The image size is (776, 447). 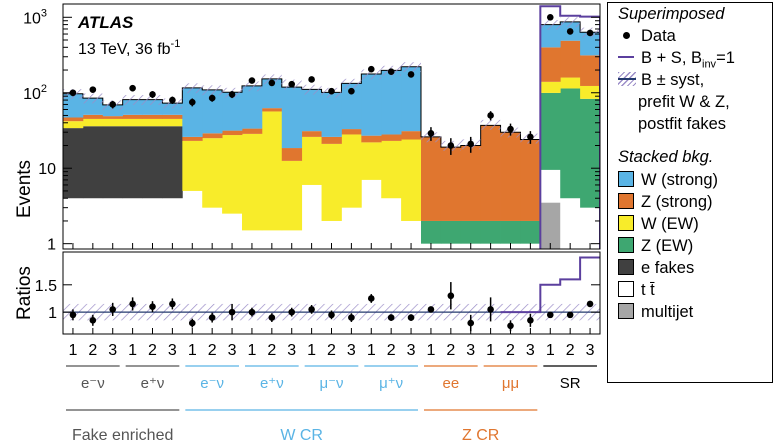 What do you see at coordinates (680, 180) in the screenshot?
I see `legend-label: W (strong)` at bounding box center [680, 180].